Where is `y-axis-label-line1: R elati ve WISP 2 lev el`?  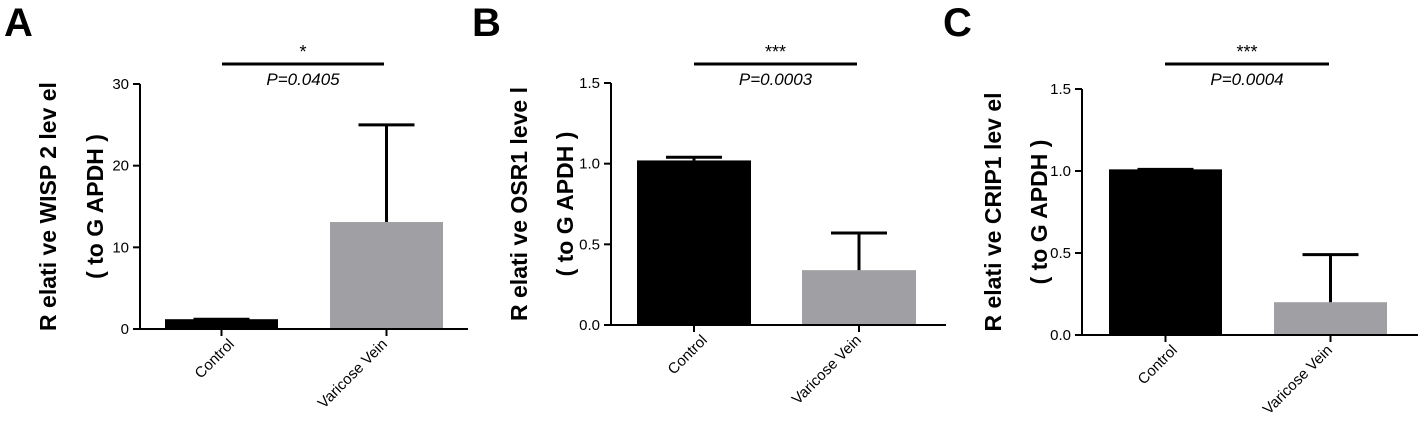 y-axis-label-line1: R elati ve WISP 2 lev el is located at coordinates (48, 206).